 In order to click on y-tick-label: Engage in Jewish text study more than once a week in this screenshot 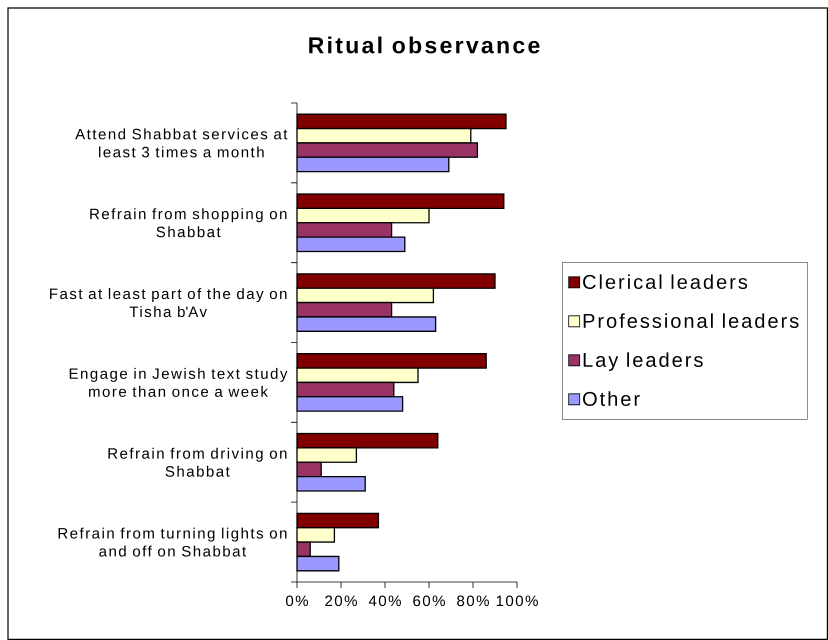, I will do `click(179, 382)`.